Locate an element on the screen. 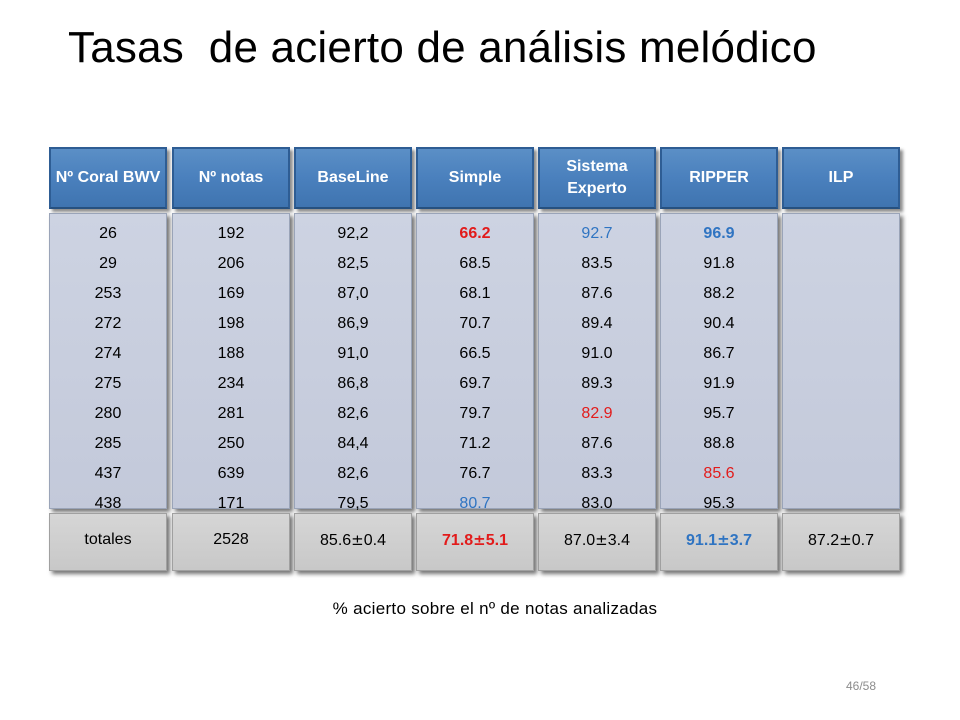  header-ripper: RIPPER is located at coordinates (719, 178).